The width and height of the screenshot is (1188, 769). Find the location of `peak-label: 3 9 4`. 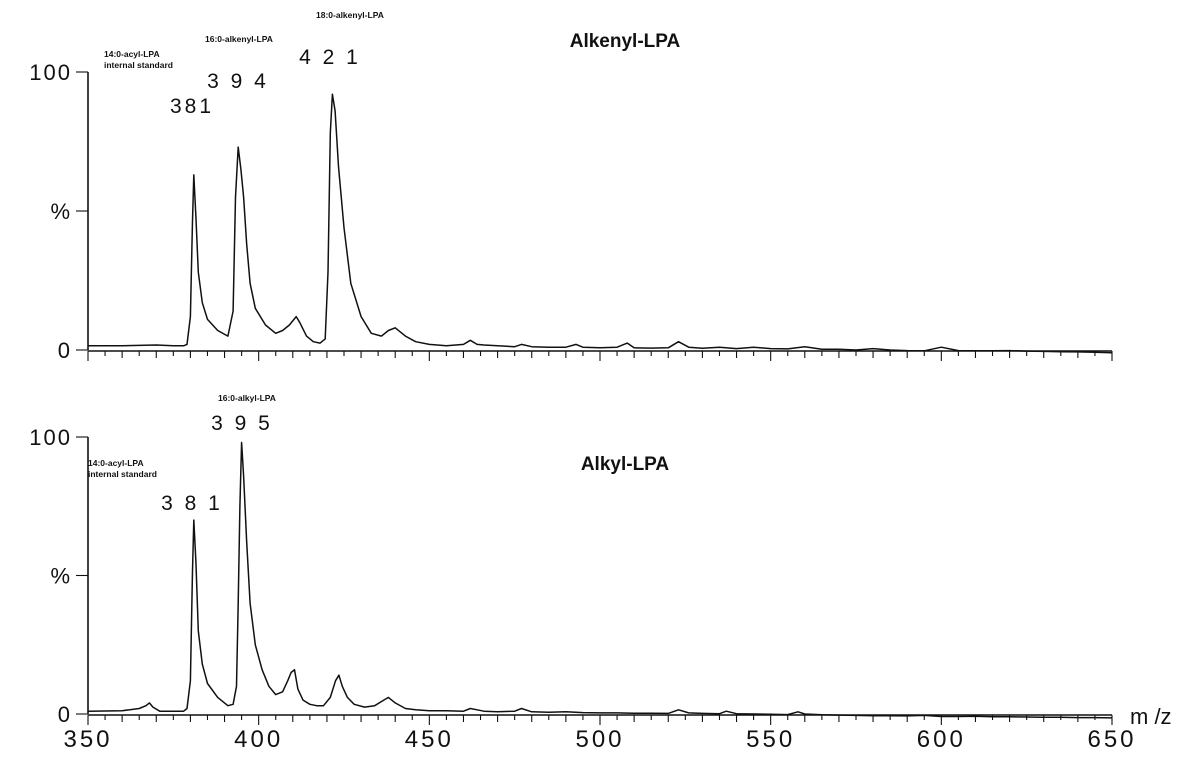

peak-label: 3 9 4 is located at coordinates (238, 81).